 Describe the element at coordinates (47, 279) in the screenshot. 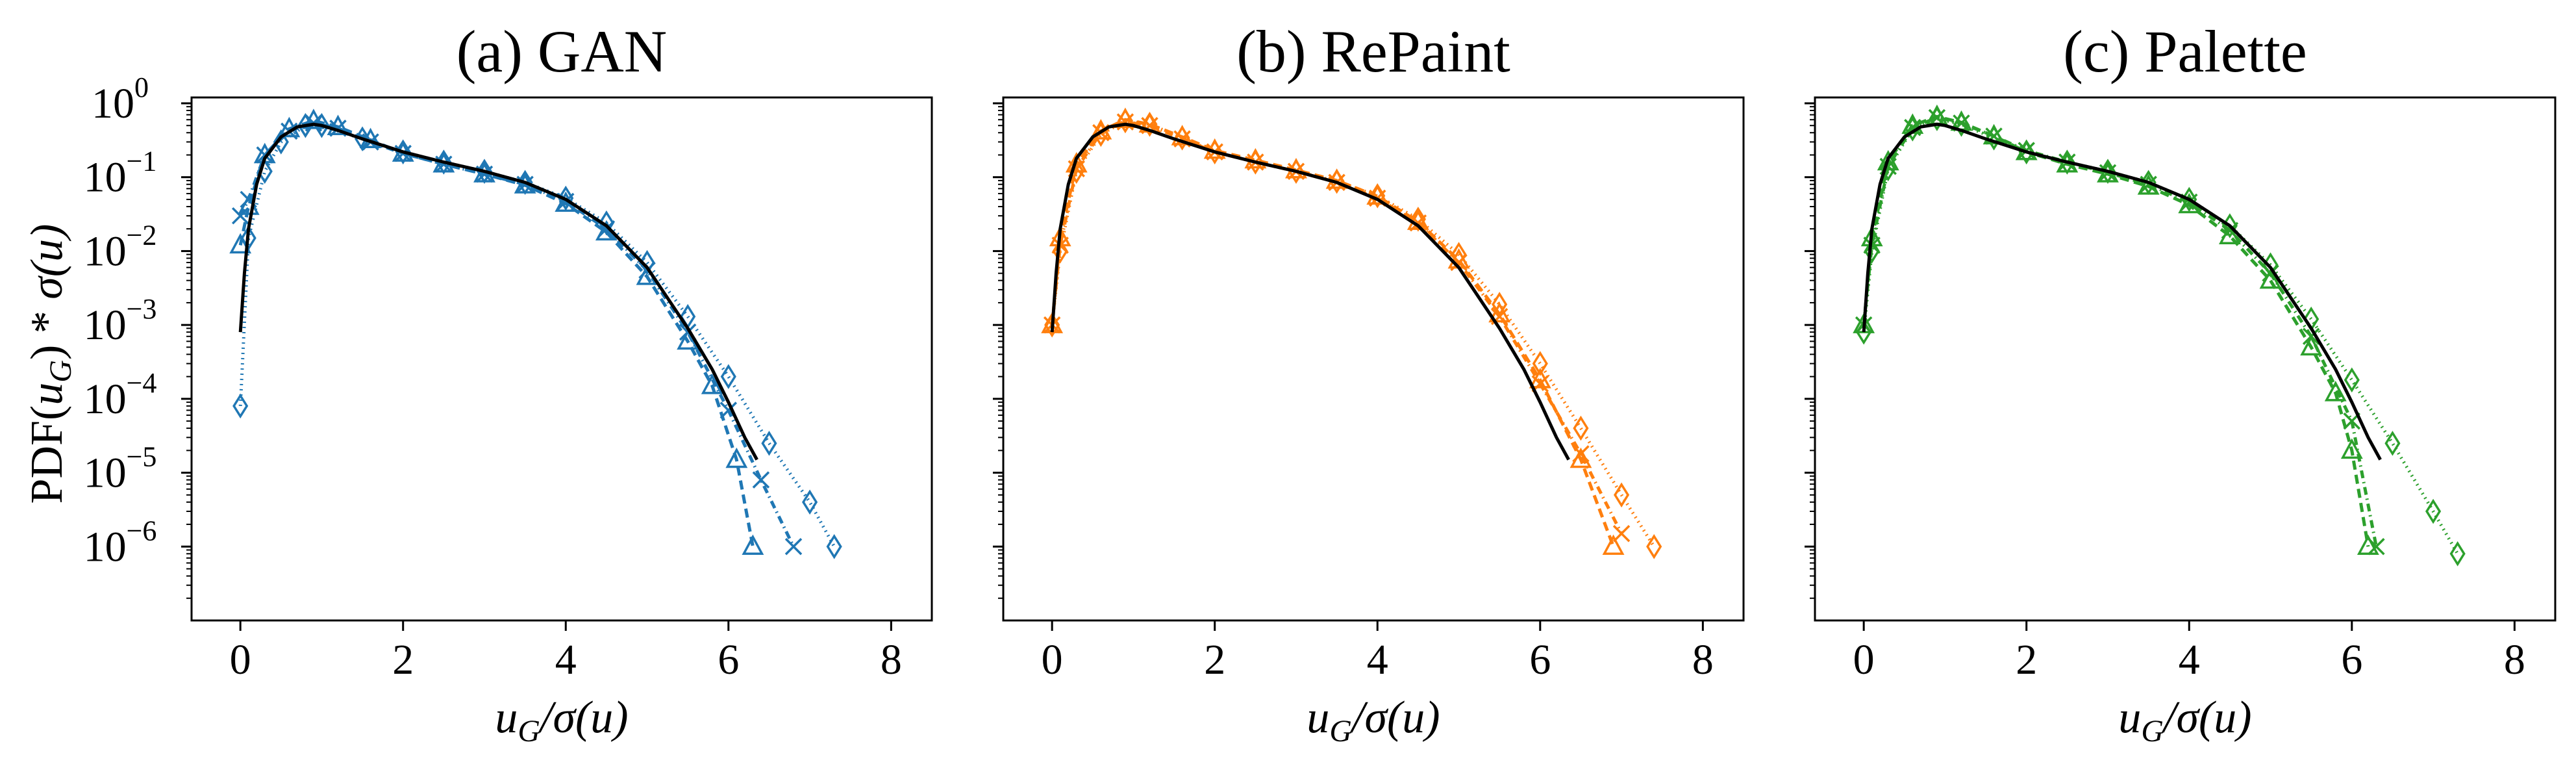

I see `ylabel-sigma: σ(` at that location.